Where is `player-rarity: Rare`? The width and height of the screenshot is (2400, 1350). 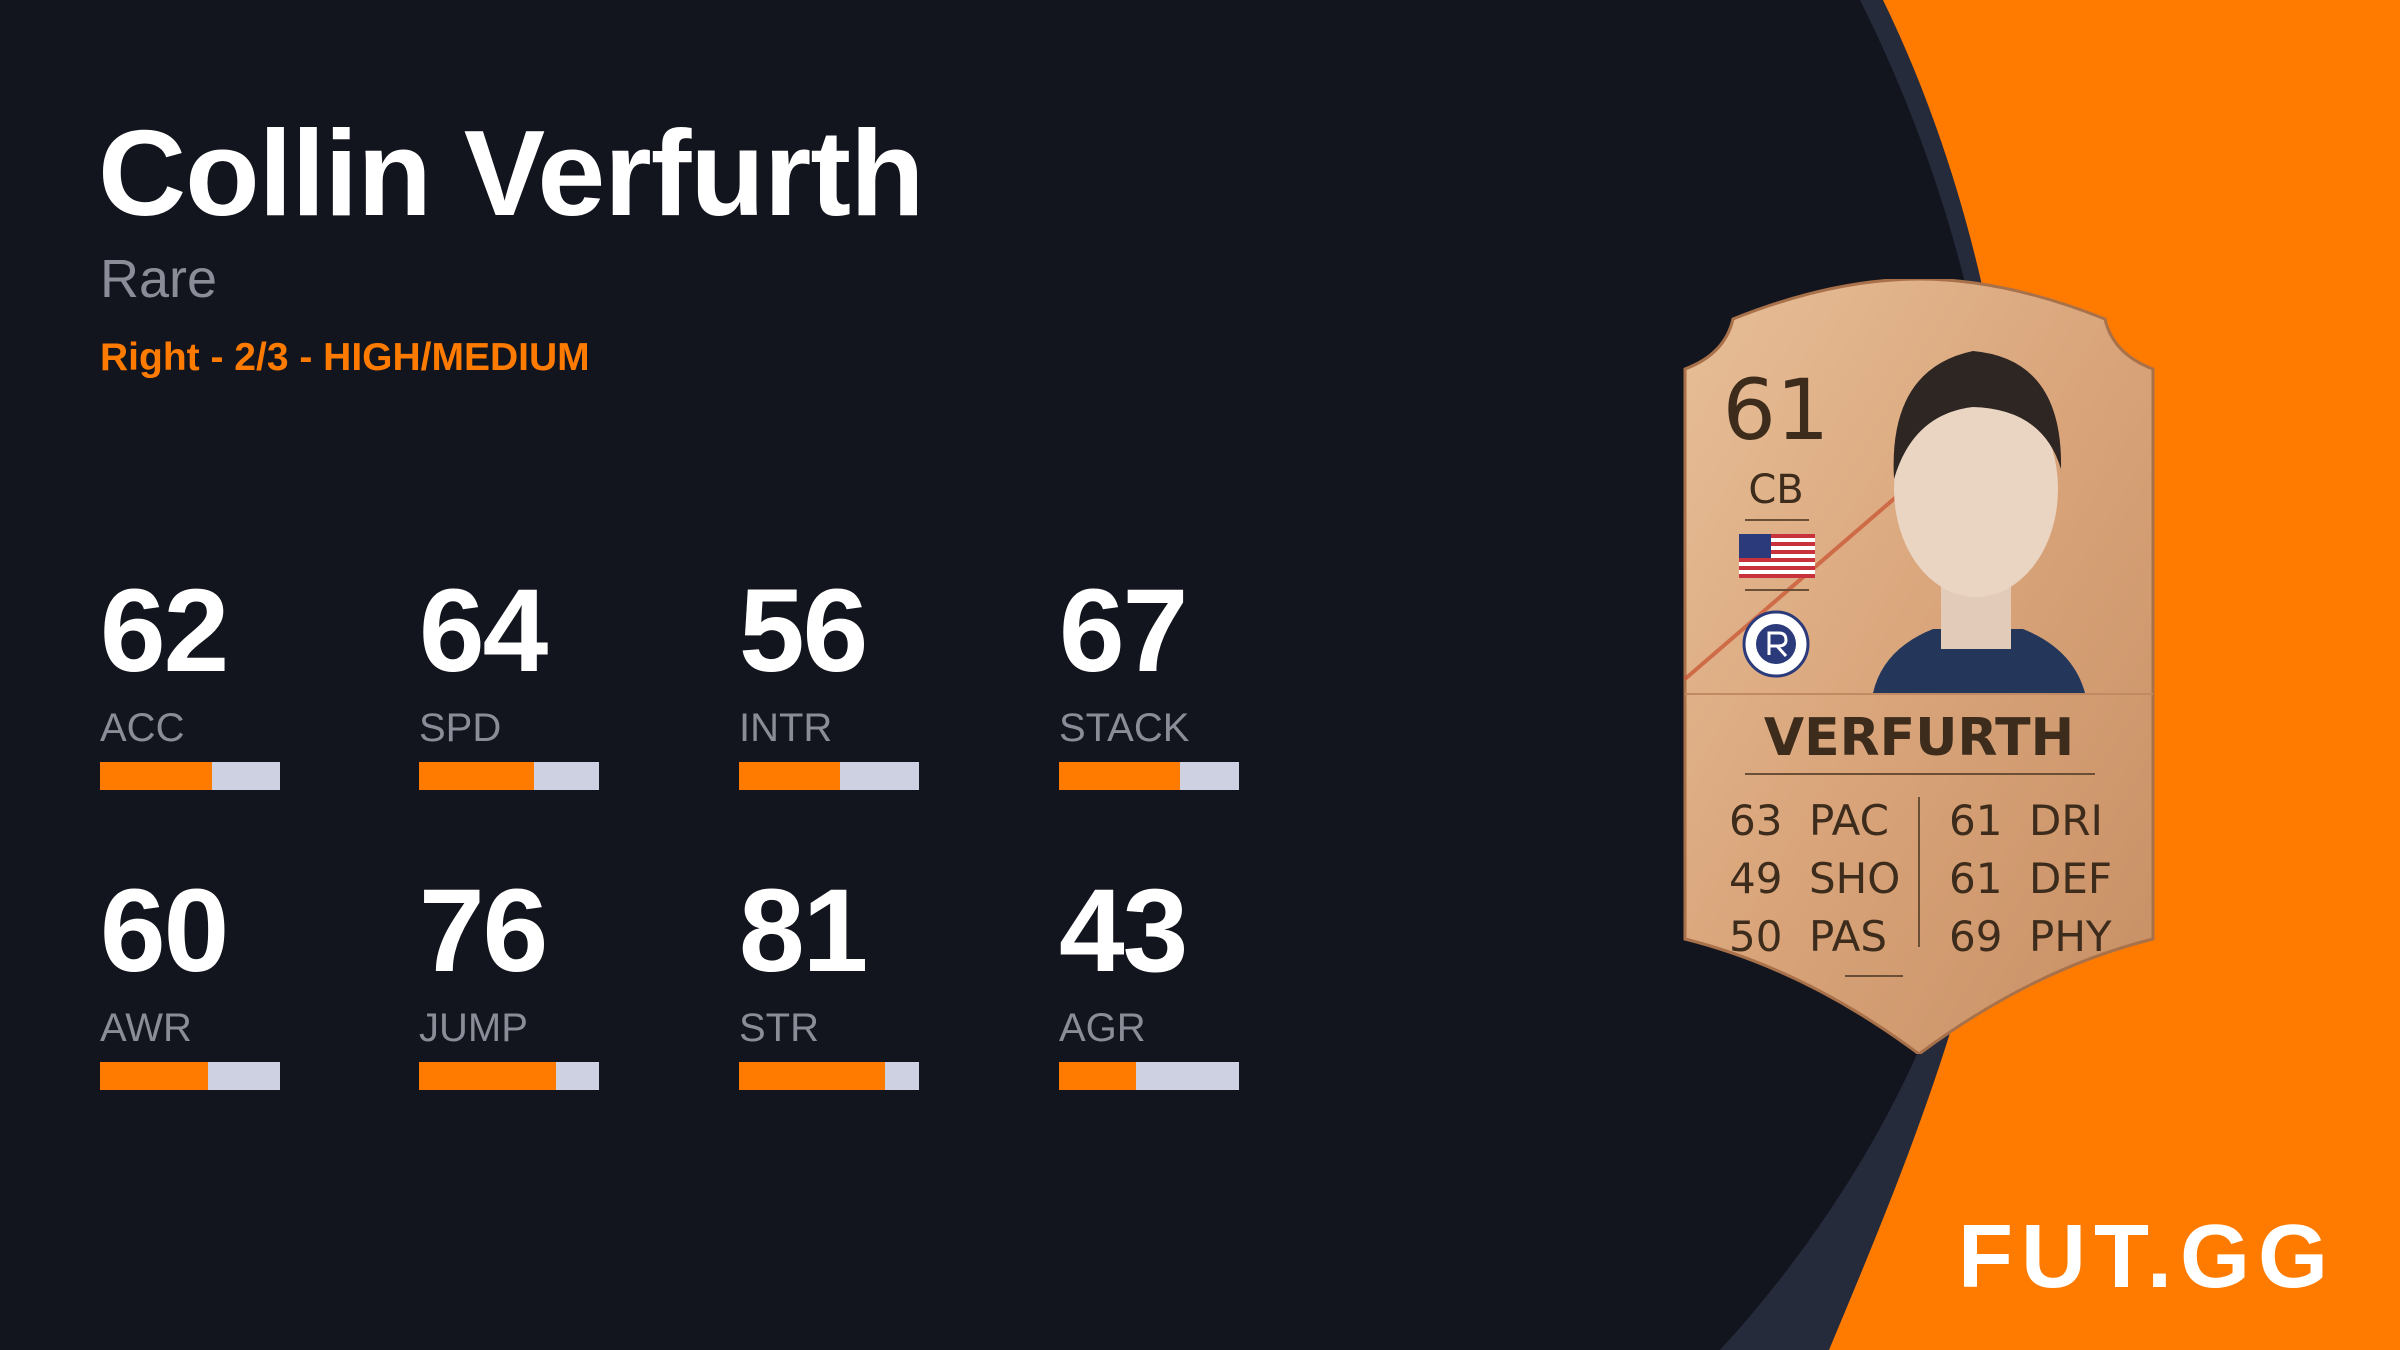 player-rarity: Rare is located at coordinates (159, 279).